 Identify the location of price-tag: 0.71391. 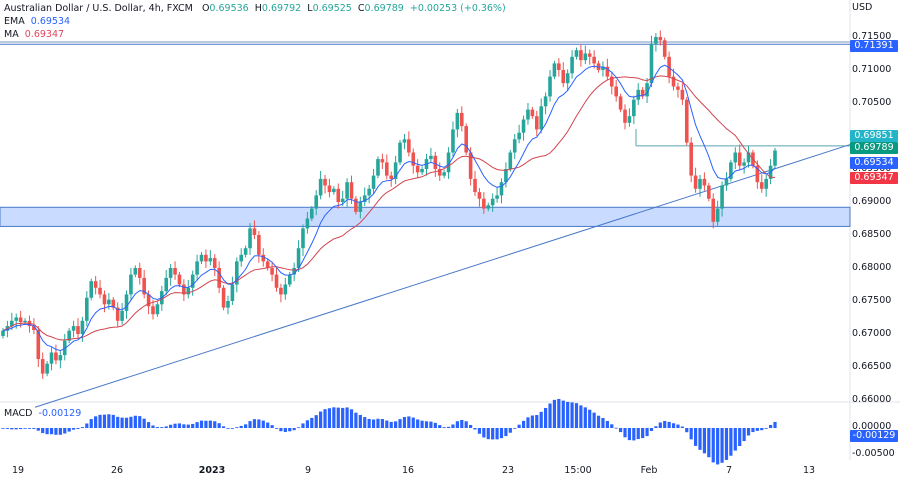
(874, 46).